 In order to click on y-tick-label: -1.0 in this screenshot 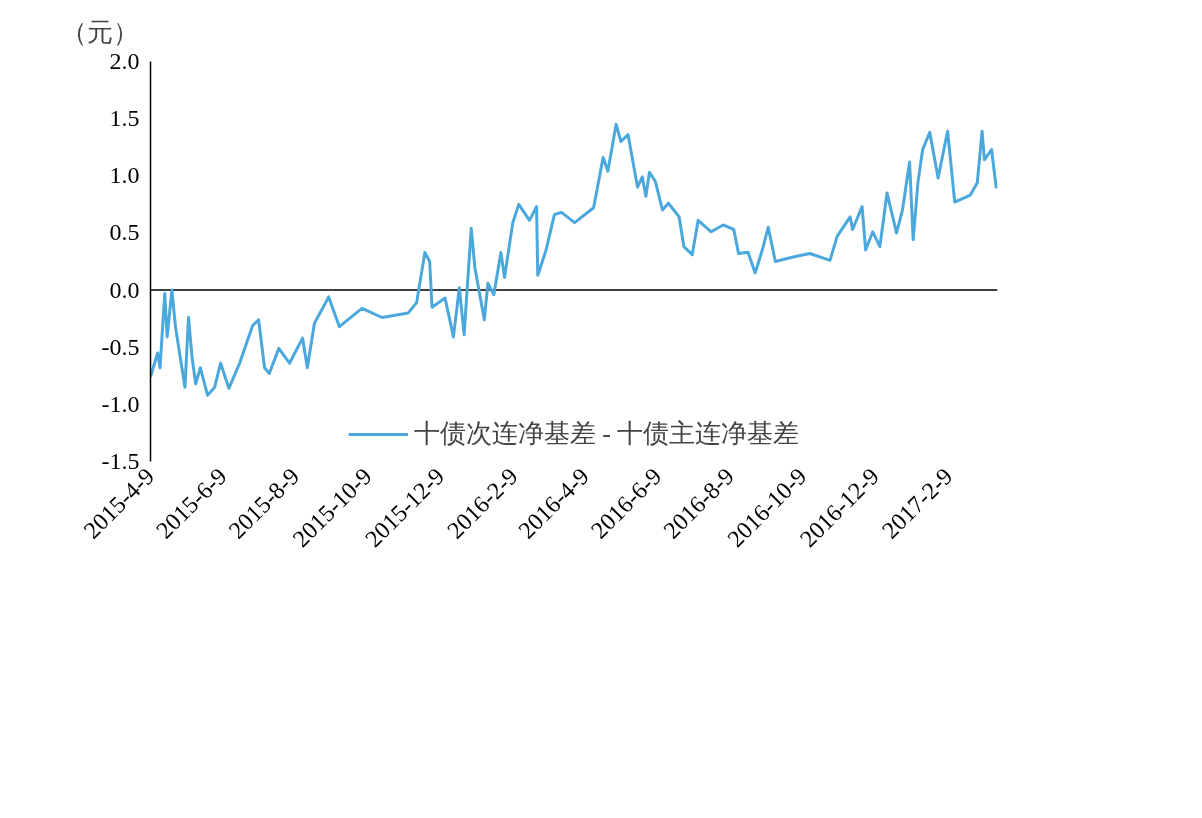, I will do `click(120, 403)`.